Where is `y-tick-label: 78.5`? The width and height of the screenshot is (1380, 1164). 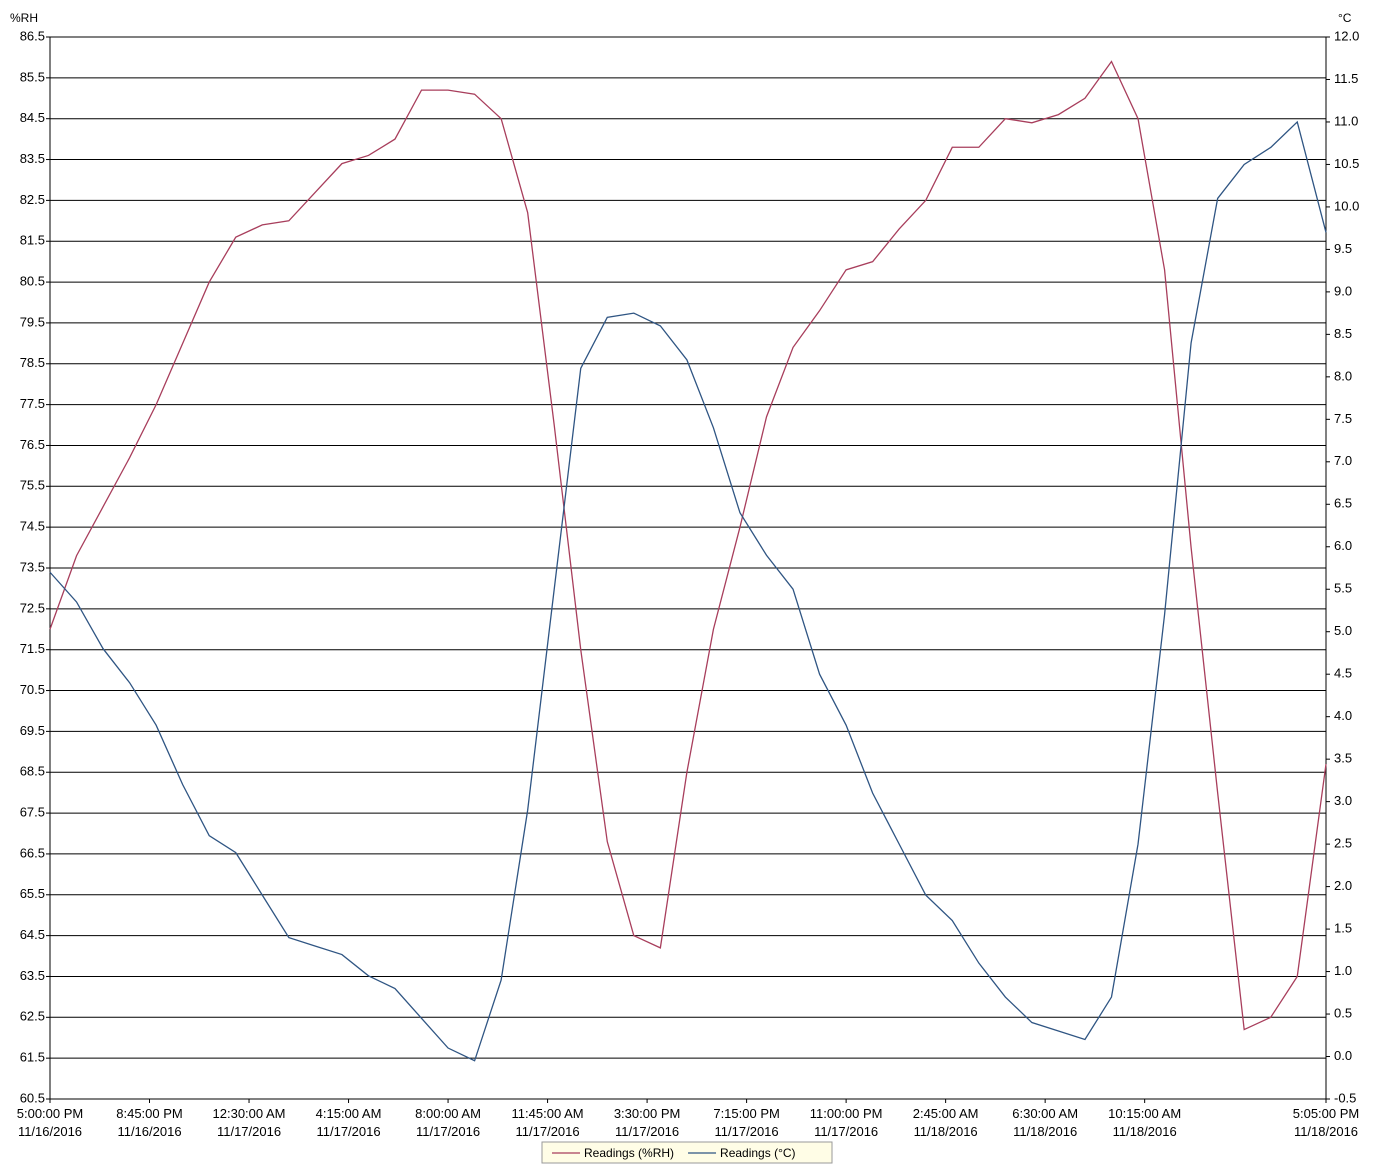
y-tick-label: 78.5 is located at coordinates (32, 362).